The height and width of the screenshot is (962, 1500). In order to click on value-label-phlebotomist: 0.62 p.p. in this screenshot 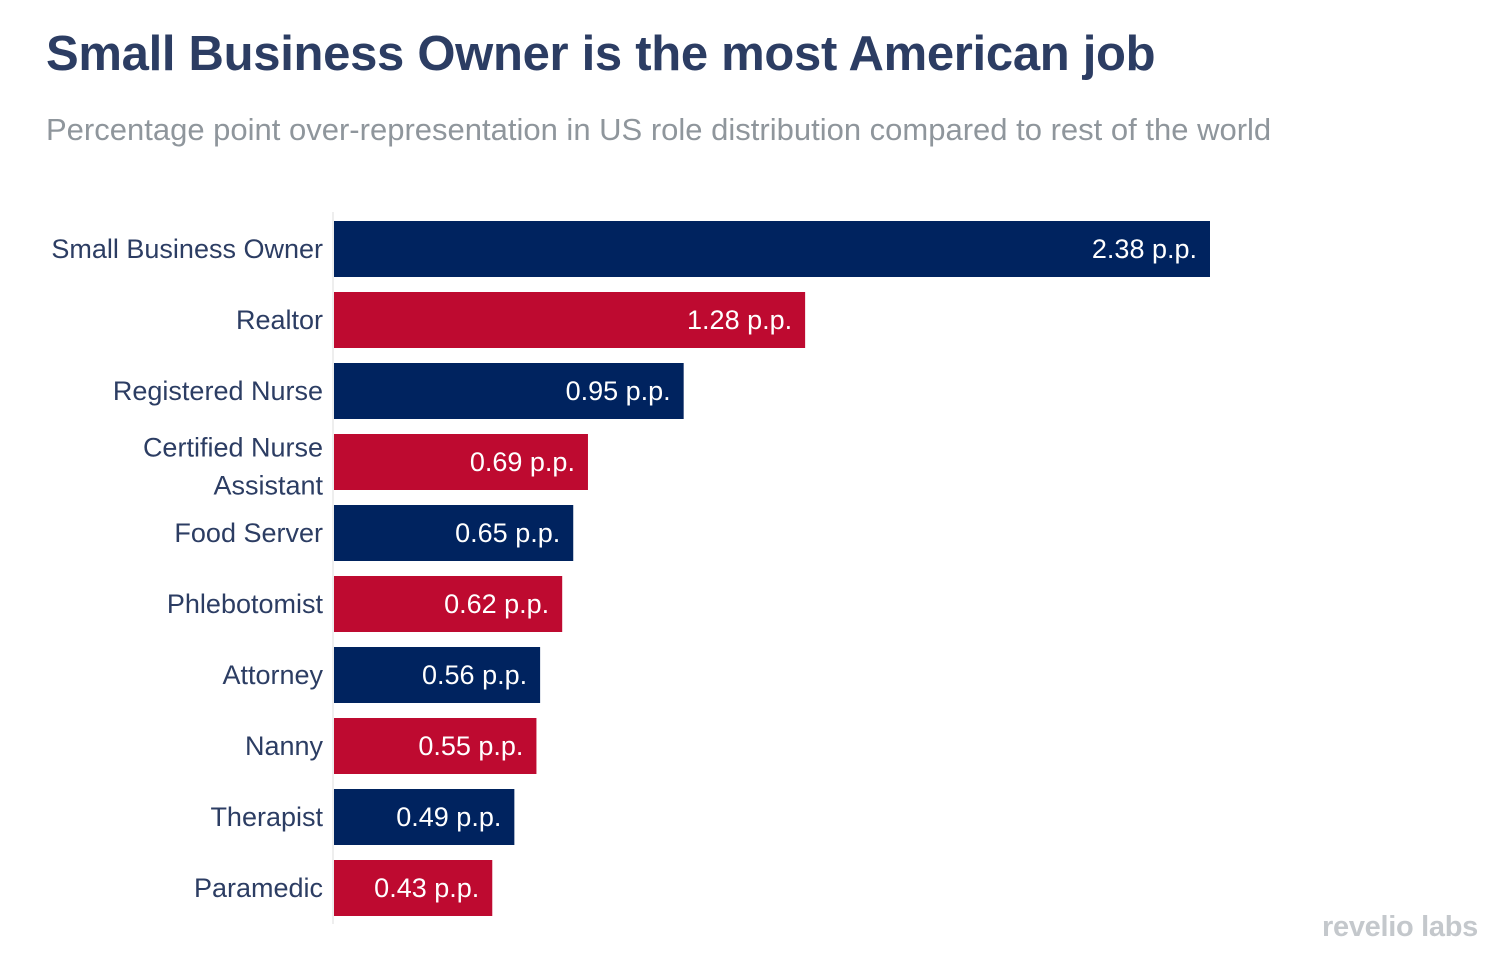, I will do `click(496, 604)`.